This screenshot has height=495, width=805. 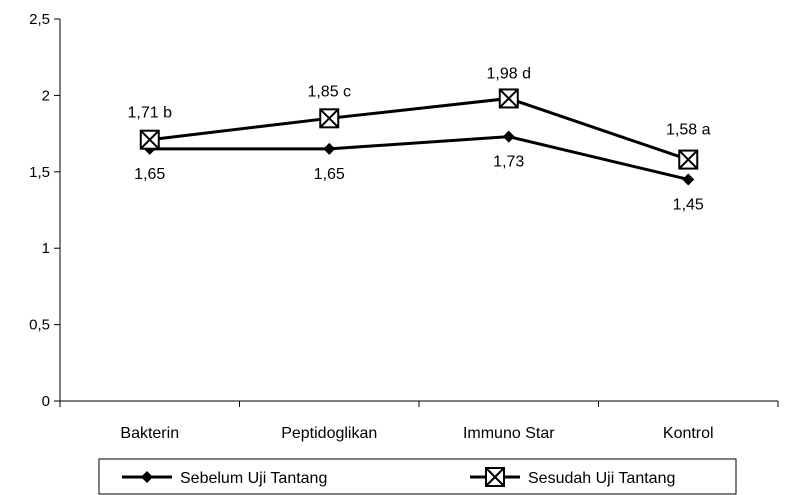 I want to click on data-label: 1,45, so click(x=688, y=204).